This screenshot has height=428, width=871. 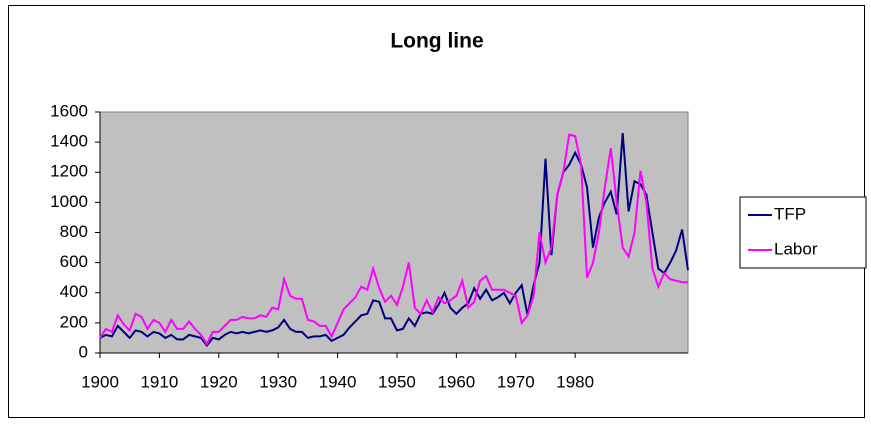 I want to click on y-tick-label: 400, so click(x=74, y=291).